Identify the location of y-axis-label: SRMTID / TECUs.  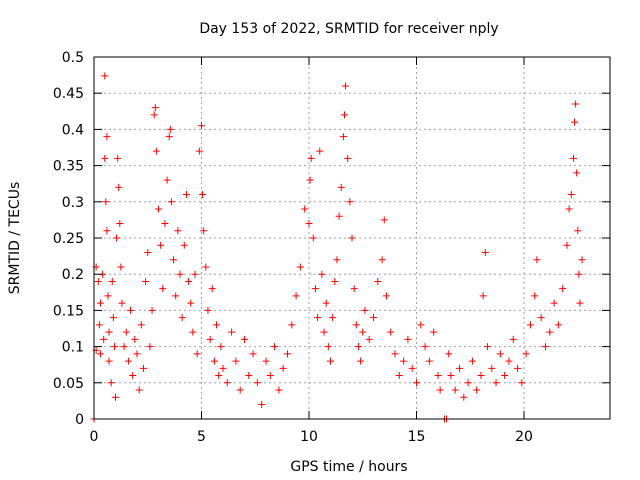
(15, 238).